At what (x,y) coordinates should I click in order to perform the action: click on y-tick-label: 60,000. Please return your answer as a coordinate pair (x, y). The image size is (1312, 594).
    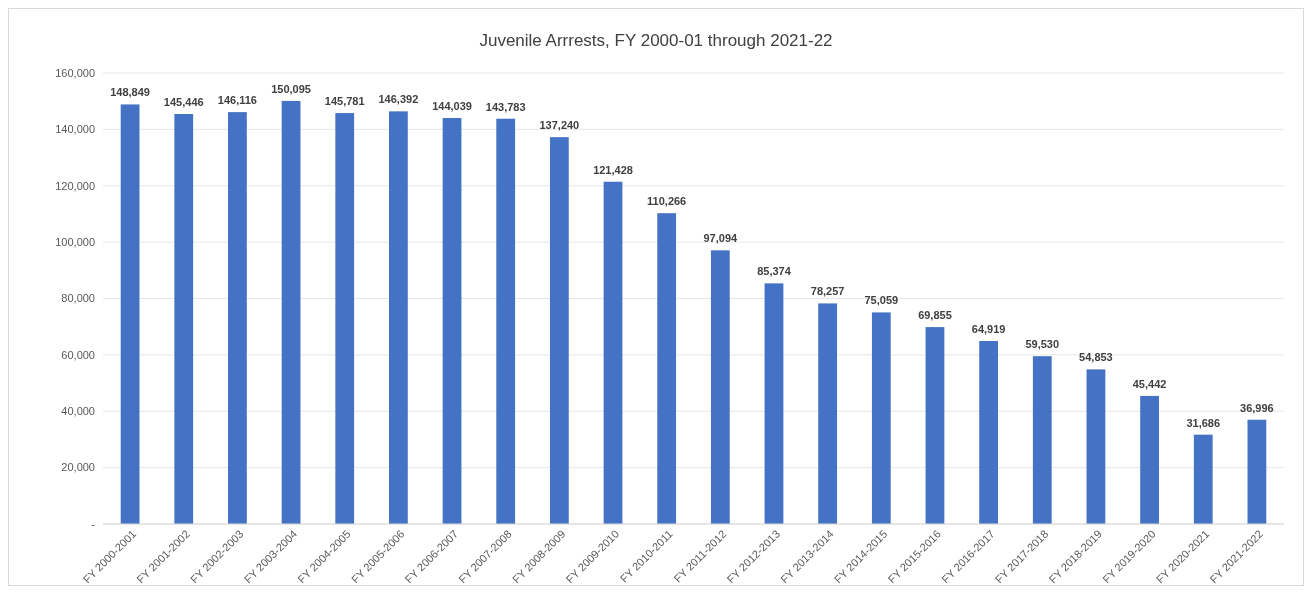
    Looking at the image, I should click on (78, 354).